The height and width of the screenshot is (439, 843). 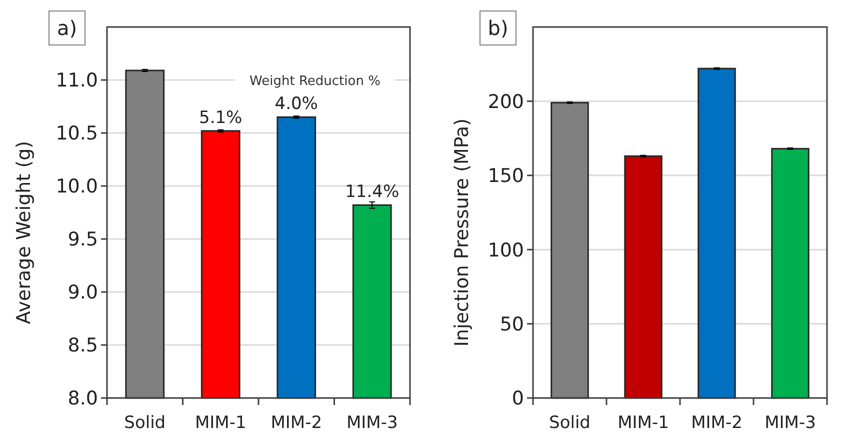 What do you see at coordinates (83, 239) in the screenshot?
I see `y-tick-label: 9.5` at bounding box center [83, 239].